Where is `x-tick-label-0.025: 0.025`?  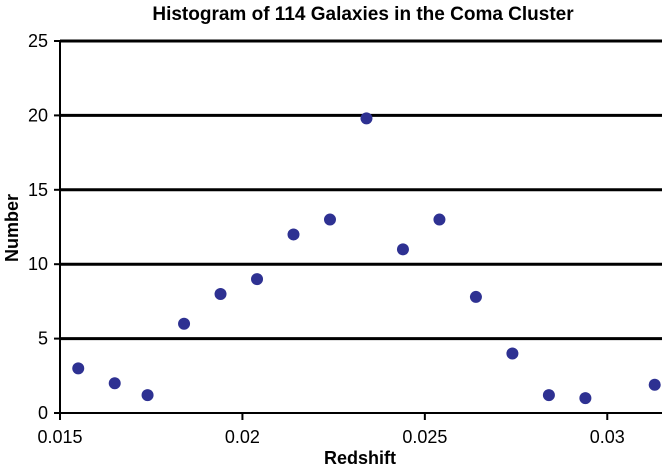 x-tick-label-0.025: 0.025 is located at coordinates (424, 437).